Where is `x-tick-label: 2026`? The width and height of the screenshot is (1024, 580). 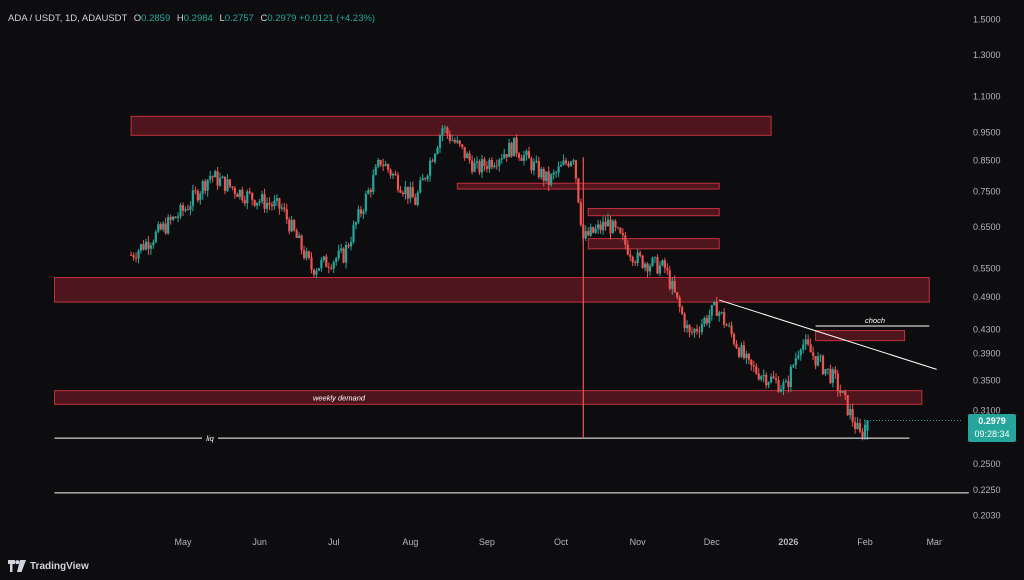 x-tick-label: 2026 is located at coordinates (788, 542).